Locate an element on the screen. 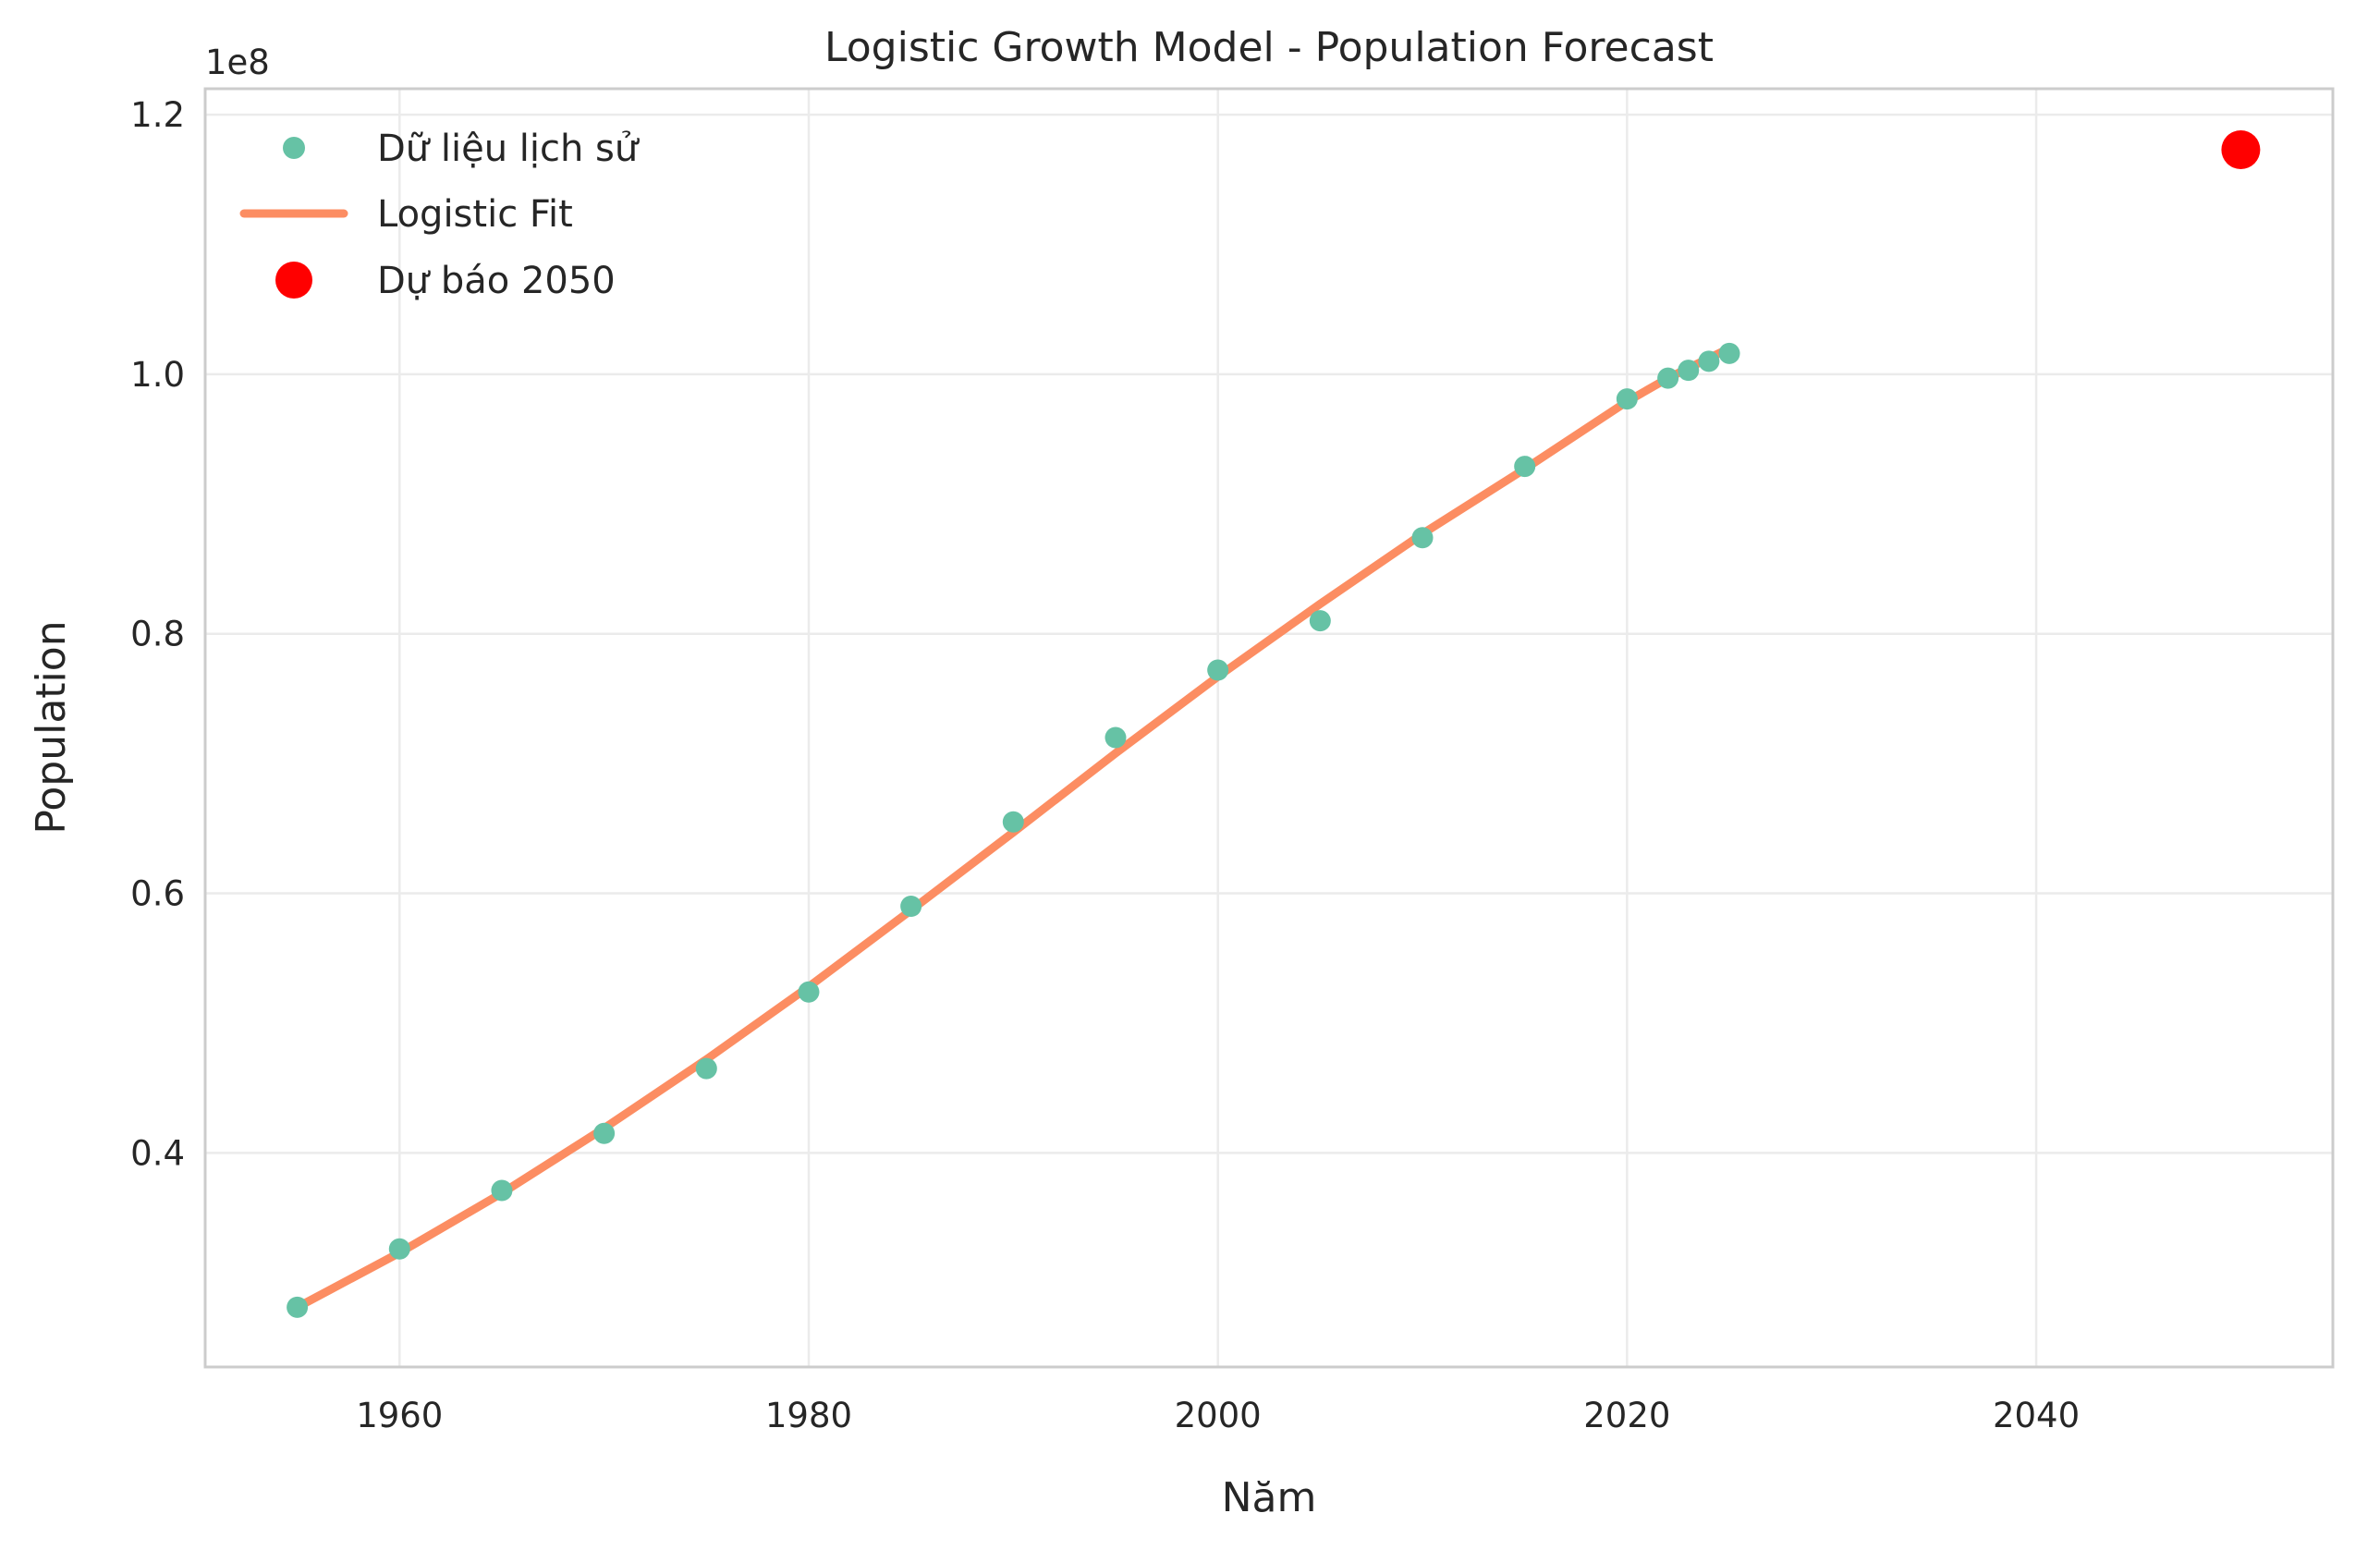  forecast-2050-point is located at coordinates (2241, 149).